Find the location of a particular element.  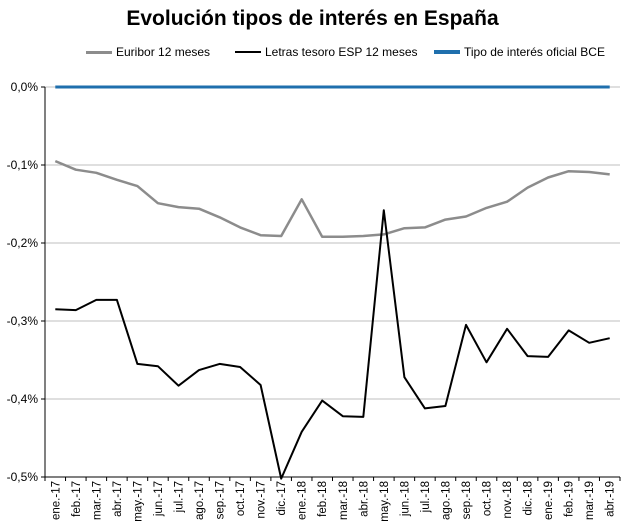

y-tick-label: -0,5% is located at coordinates (23, 477).